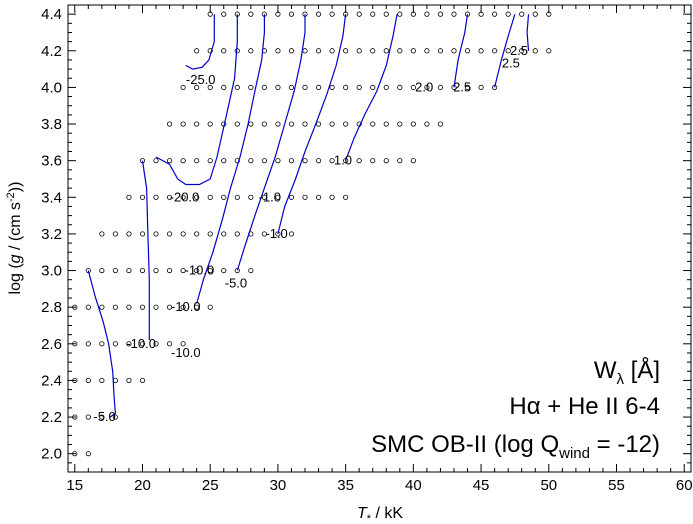  I want to click on y-tick-label: 3.6, so click(51, 161).